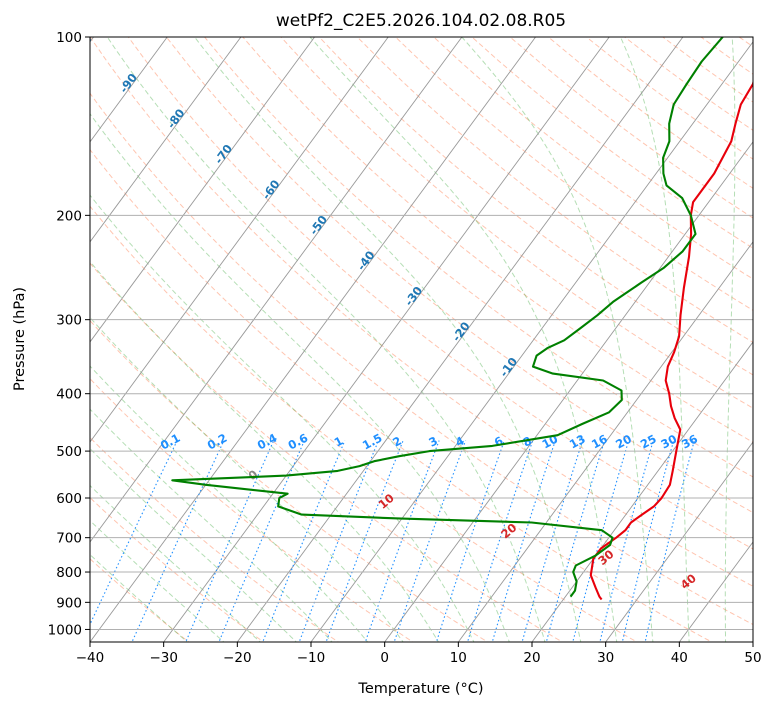 Image resolution: width=775 pixels, height=712 pixels. I want to click on y-axis-label: Pressure (hPa), so click(20, 339).